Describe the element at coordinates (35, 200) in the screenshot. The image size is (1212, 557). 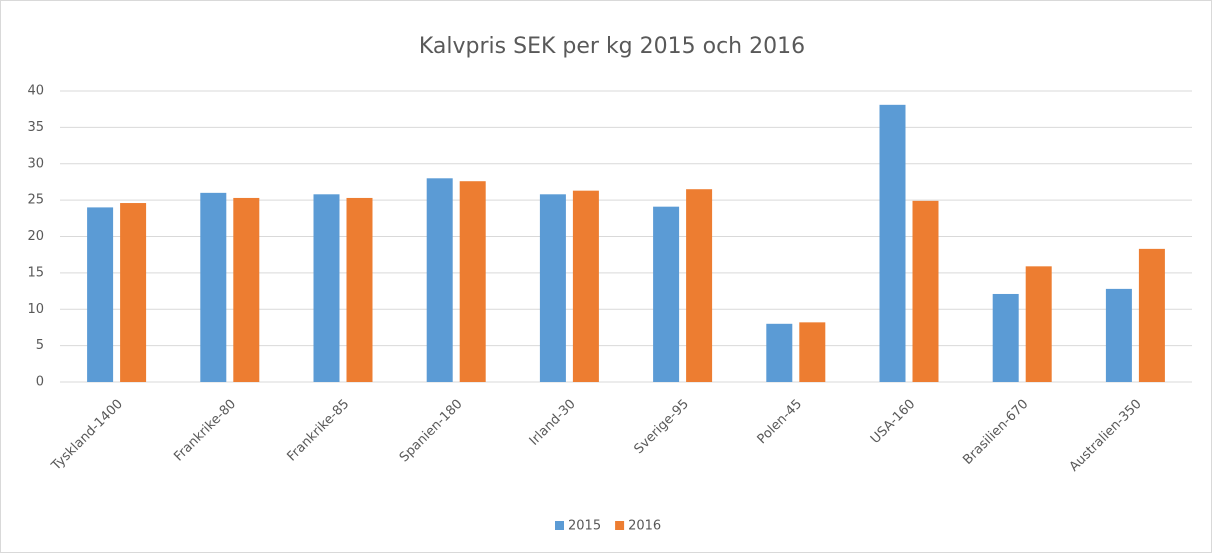
I see `y-tick-label: 25` at that location.